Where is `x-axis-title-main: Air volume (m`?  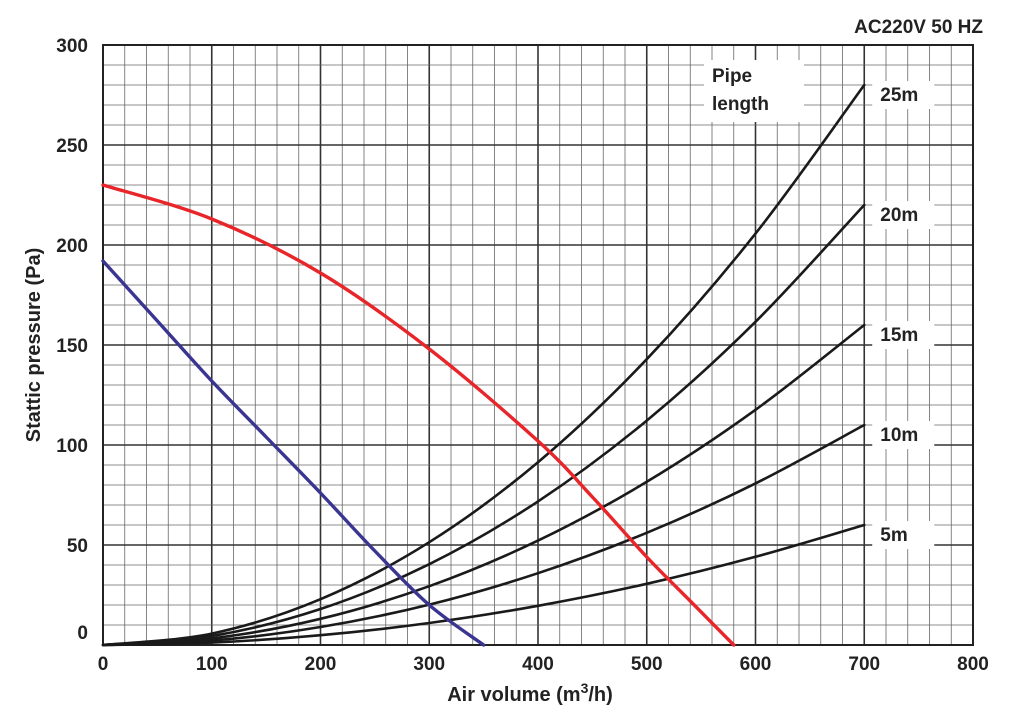 x-axis-title-main: Air volume (m is located at coordinates (513, 695).